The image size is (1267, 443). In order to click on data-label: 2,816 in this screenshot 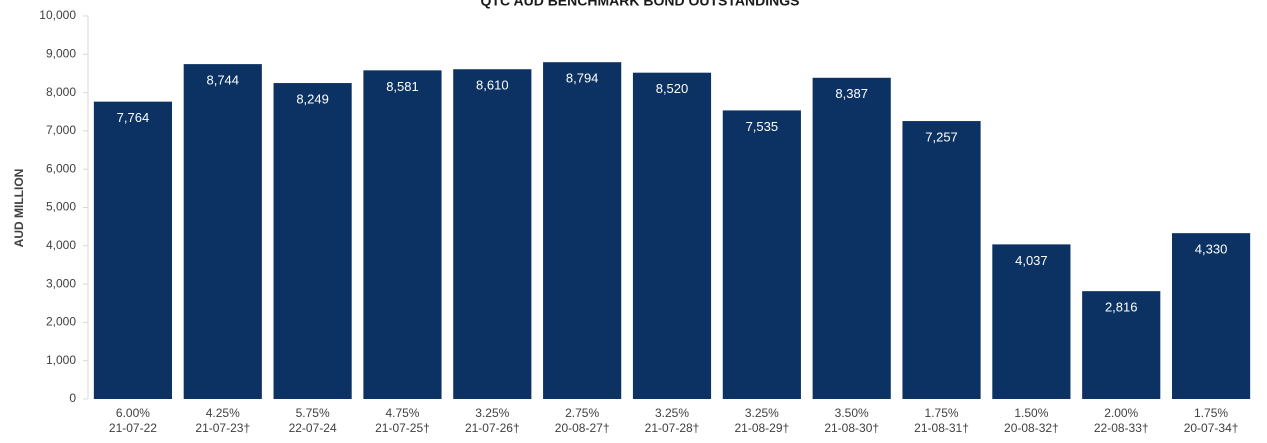, I will do `click(1121, 307)`.